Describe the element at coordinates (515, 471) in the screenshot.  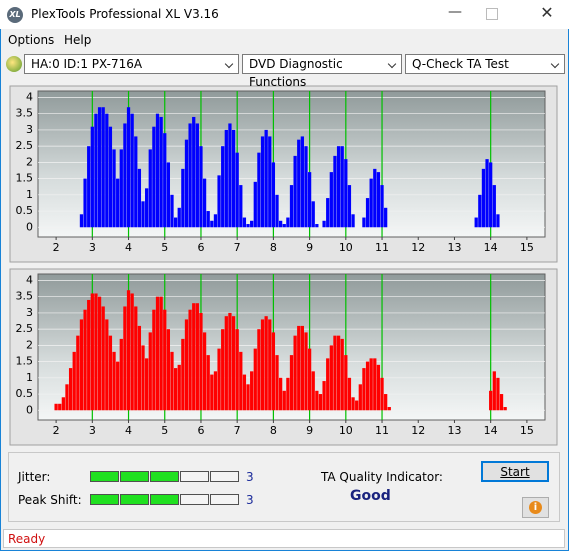
I see `start-button: Start` at that location.